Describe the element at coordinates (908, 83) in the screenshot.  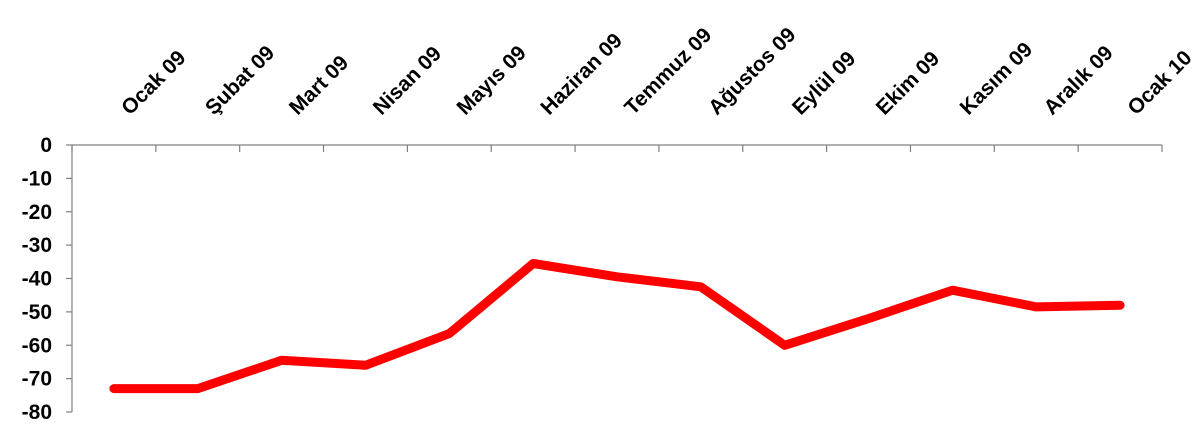
I see `x-category-label: Ekim 09` at that location.